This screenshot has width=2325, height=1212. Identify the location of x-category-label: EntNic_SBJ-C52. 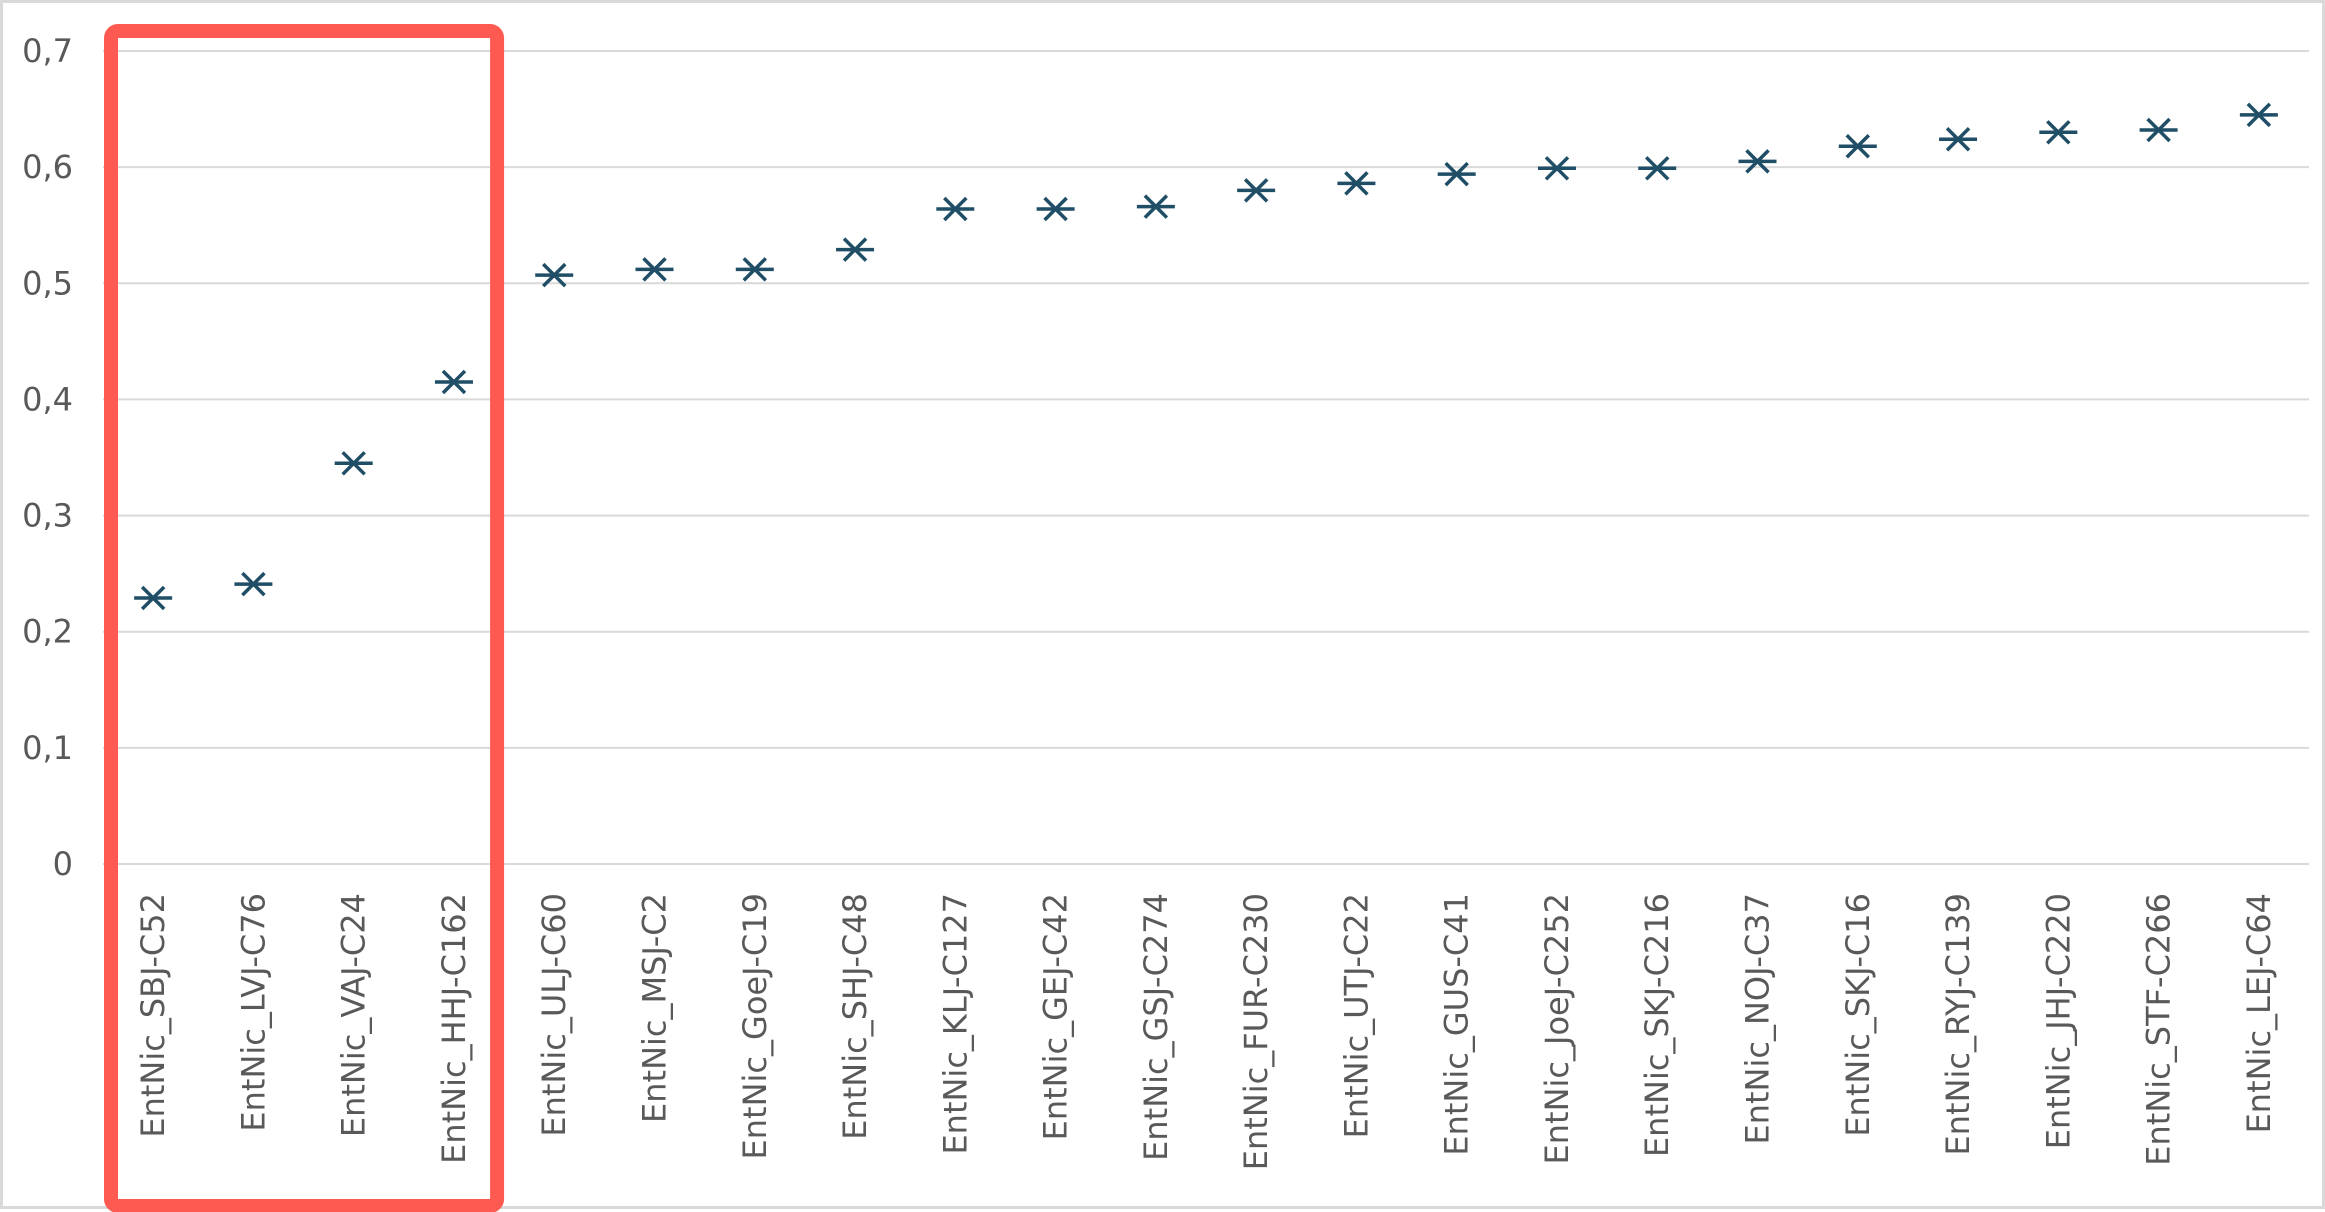
(153, 1015).